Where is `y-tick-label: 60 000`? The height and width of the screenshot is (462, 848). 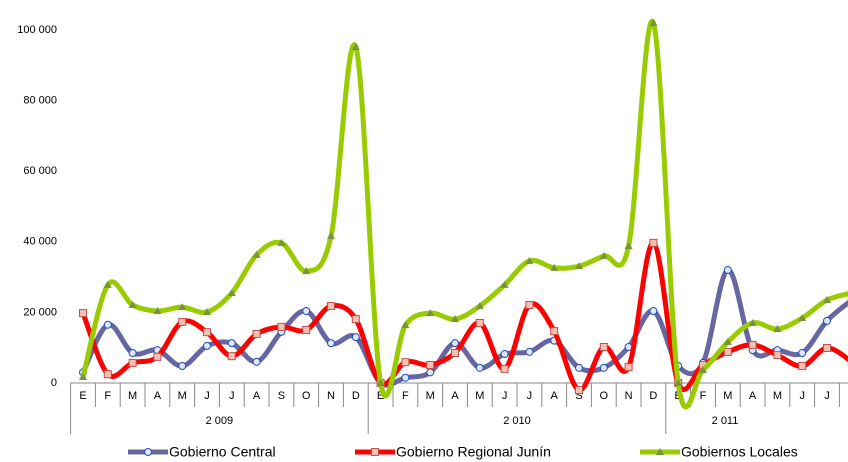 y-tick-label: 60 000 is located at coordinates (40, 171).